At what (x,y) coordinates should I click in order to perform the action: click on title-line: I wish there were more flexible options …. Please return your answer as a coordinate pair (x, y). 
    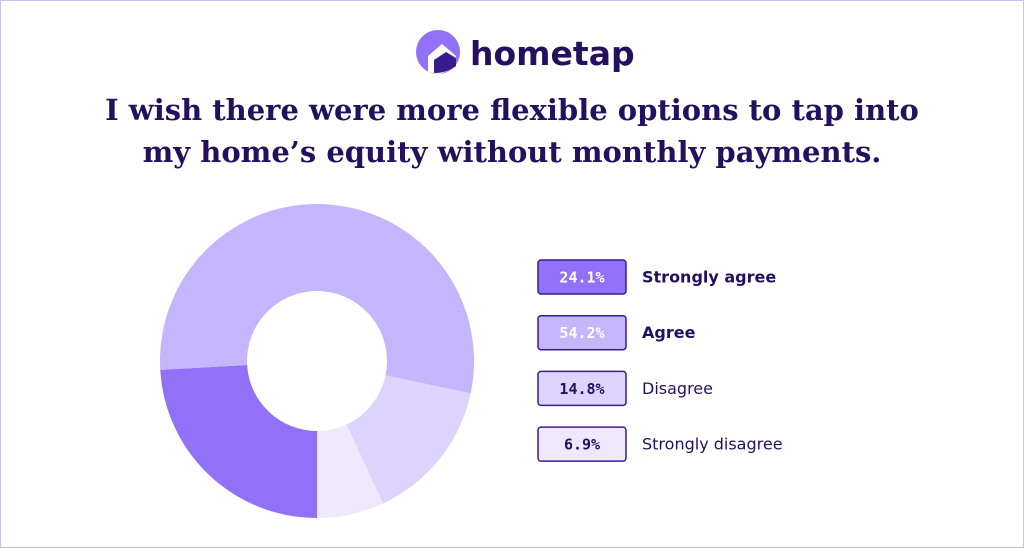
    Looking at the image, I should click on (512, 110).